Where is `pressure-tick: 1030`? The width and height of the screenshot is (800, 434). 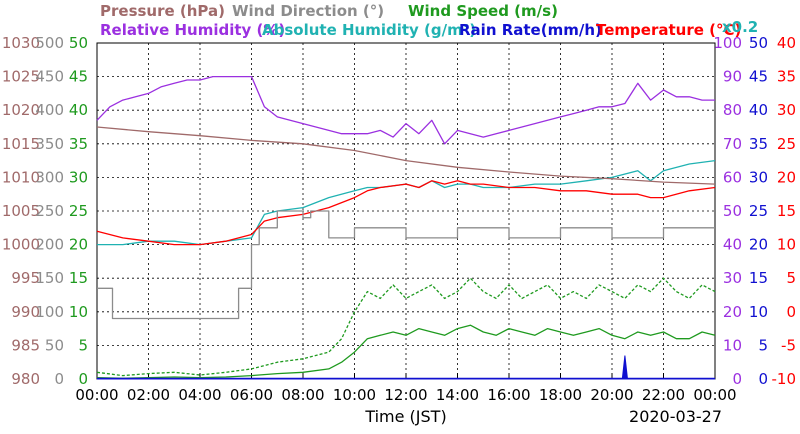 pressure-tick: 1030 is located at coordinates (21, 43).